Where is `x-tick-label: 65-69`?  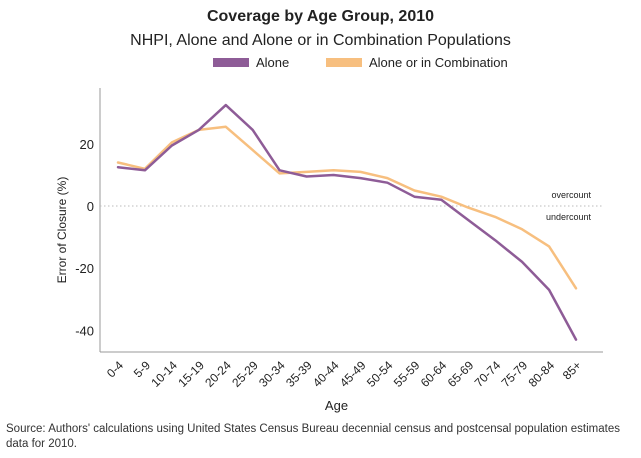
x-tick-label: 65-69 is located at coordinates (461, 374).